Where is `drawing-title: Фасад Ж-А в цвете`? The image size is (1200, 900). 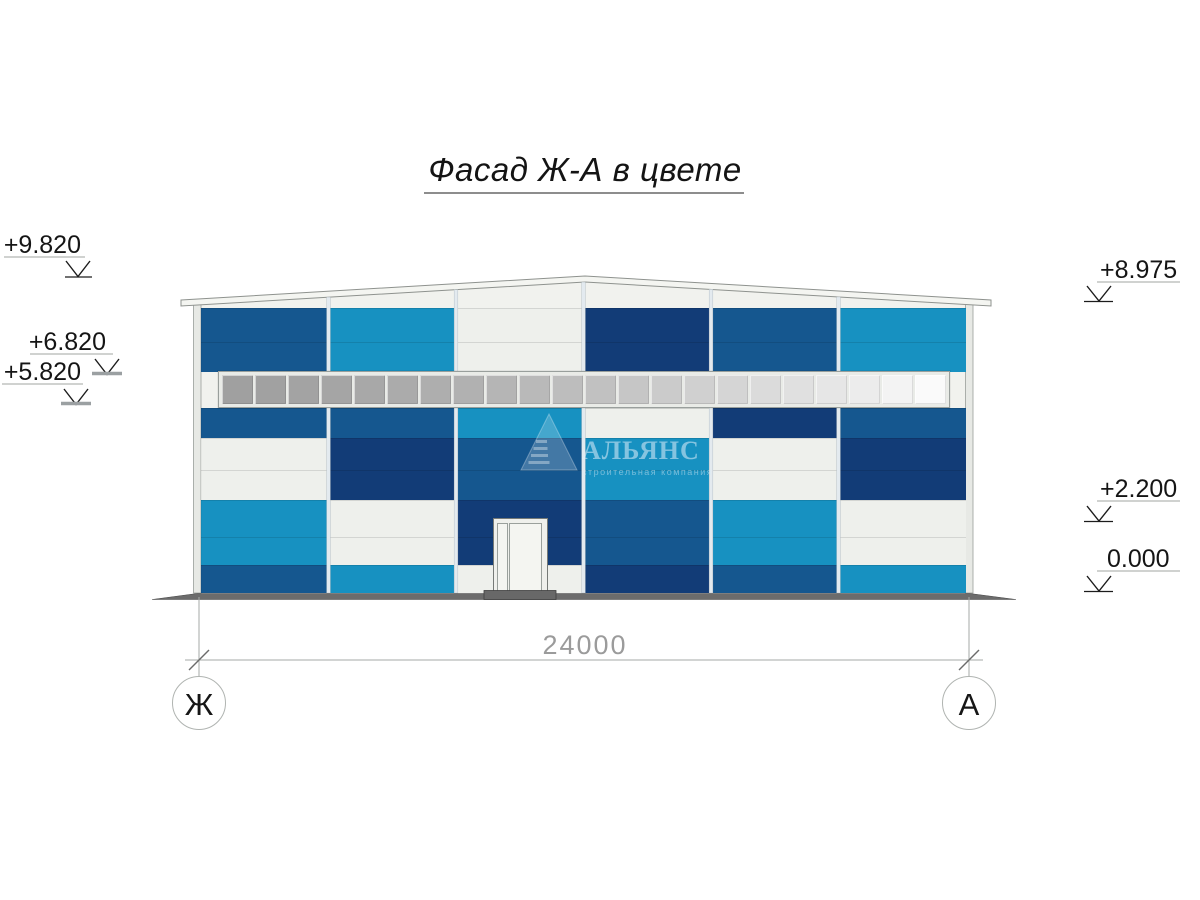
drawing-title: Фасад Ж-А в цвете is located at coordinates (585, 169).